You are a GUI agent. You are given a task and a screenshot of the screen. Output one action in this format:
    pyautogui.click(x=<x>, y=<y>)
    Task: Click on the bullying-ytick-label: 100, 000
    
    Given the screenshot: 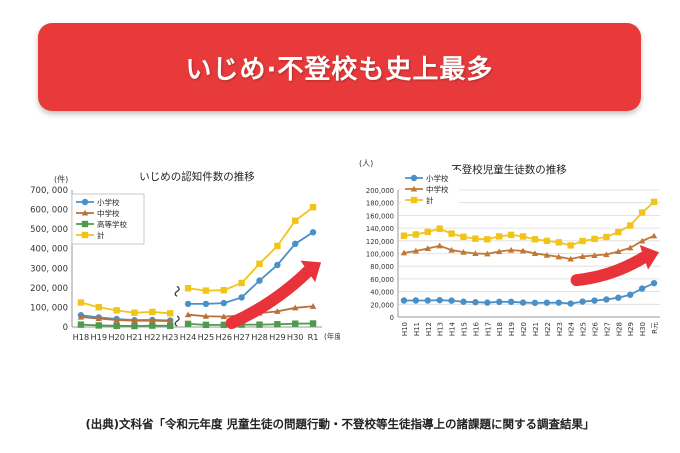 What is the action you would take?
    pyautogui.click(x=49, y=308)
    